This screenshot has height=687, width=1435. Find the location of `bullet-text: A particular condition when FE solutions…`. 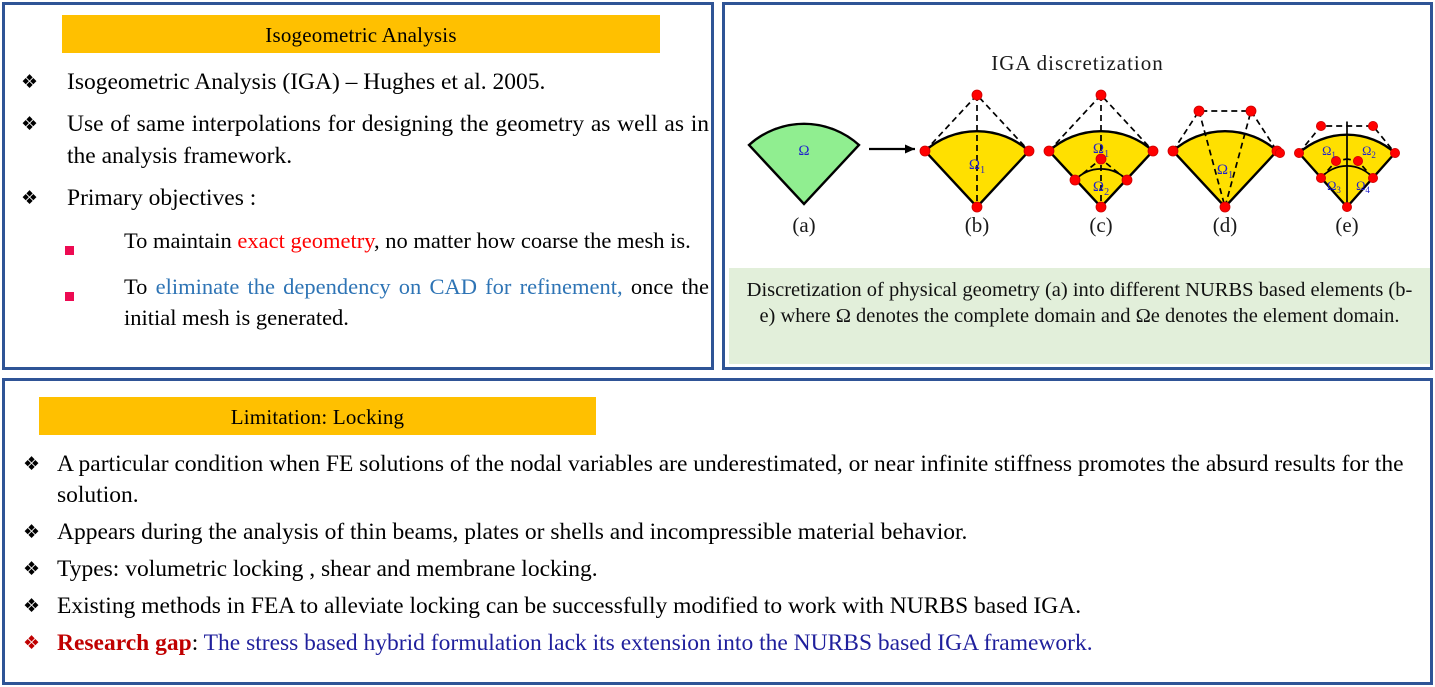

bullet-text: A particular condition when FE solutions… is located at coordinates (730, 480).